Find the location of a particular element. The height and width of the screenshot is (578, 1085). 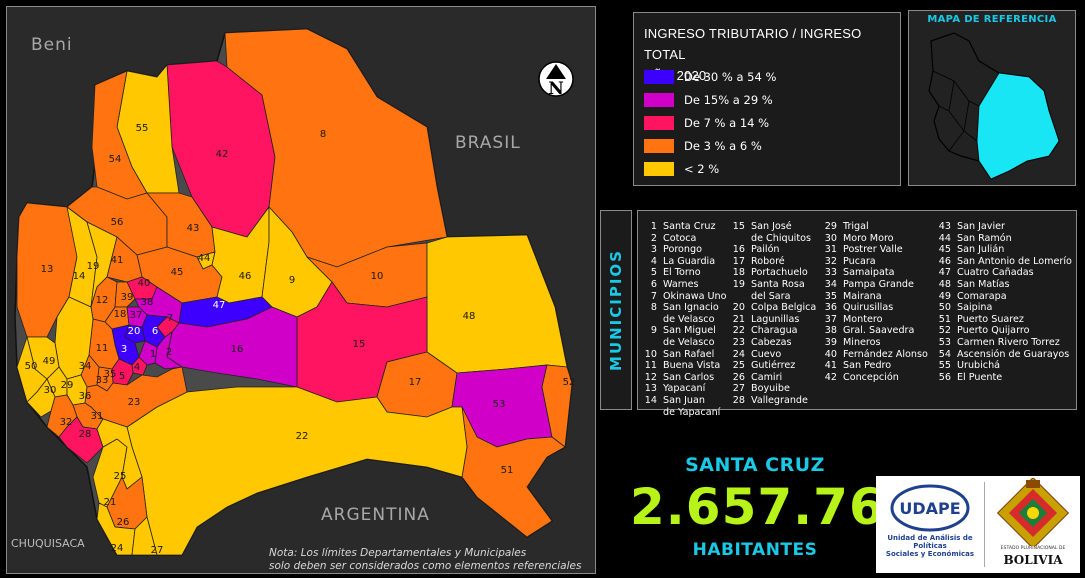

municipio-list-item: del Sara is located at coordinates (773, 297).